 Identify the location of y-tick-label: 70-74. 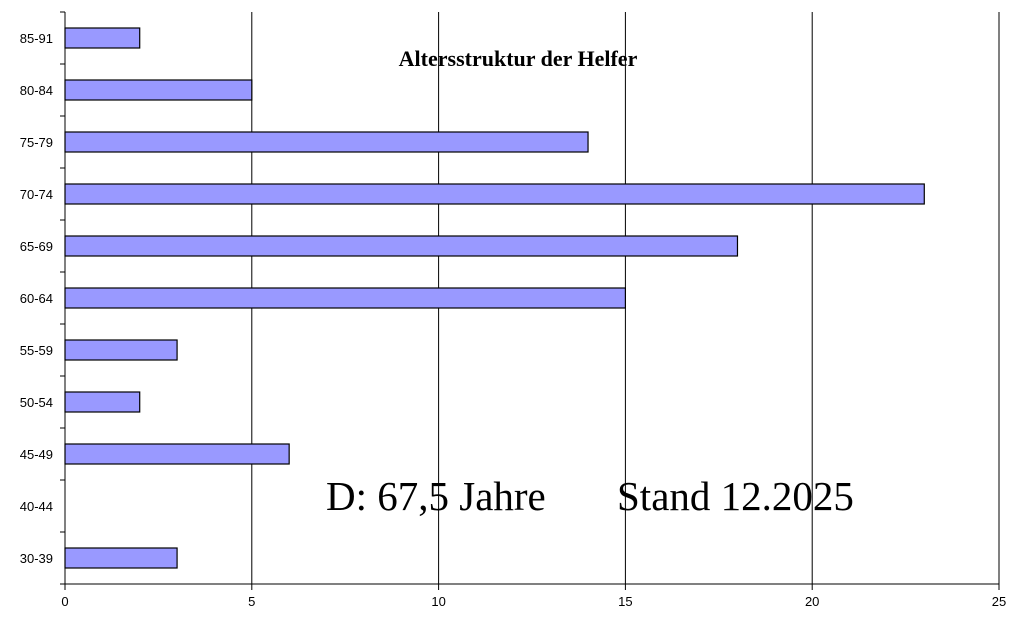
(36, 194).